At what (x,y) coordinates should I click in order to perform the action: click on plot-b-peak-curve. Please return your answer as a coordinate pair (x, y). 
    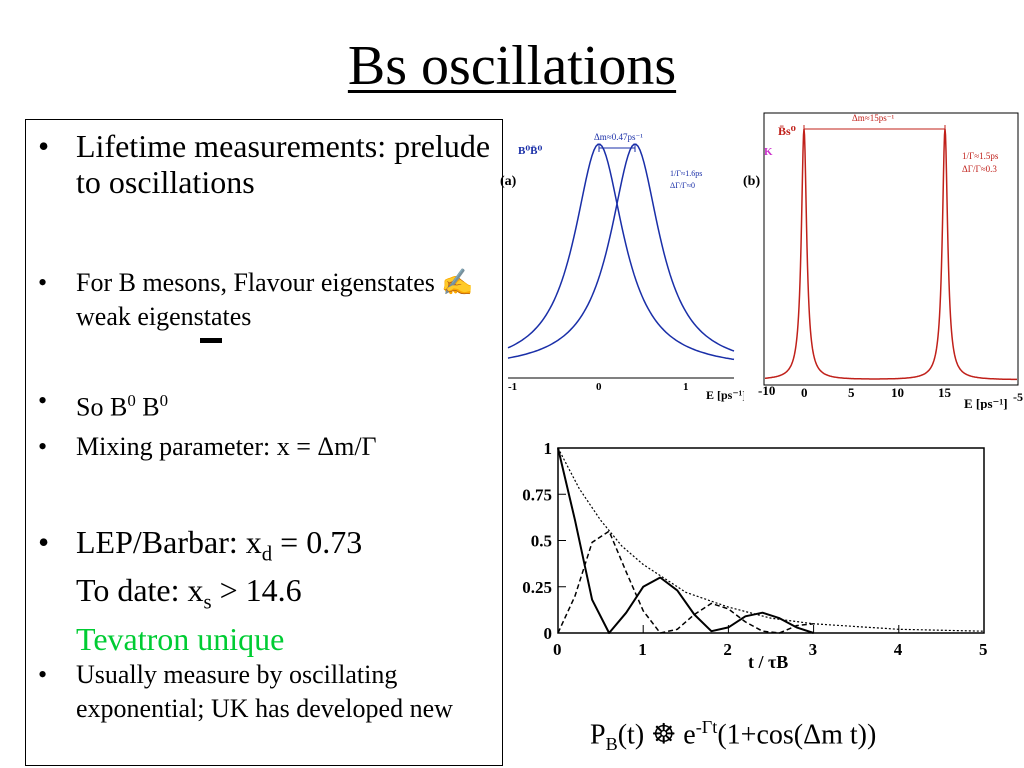
    Looking at the image, I should click on (891, 254).